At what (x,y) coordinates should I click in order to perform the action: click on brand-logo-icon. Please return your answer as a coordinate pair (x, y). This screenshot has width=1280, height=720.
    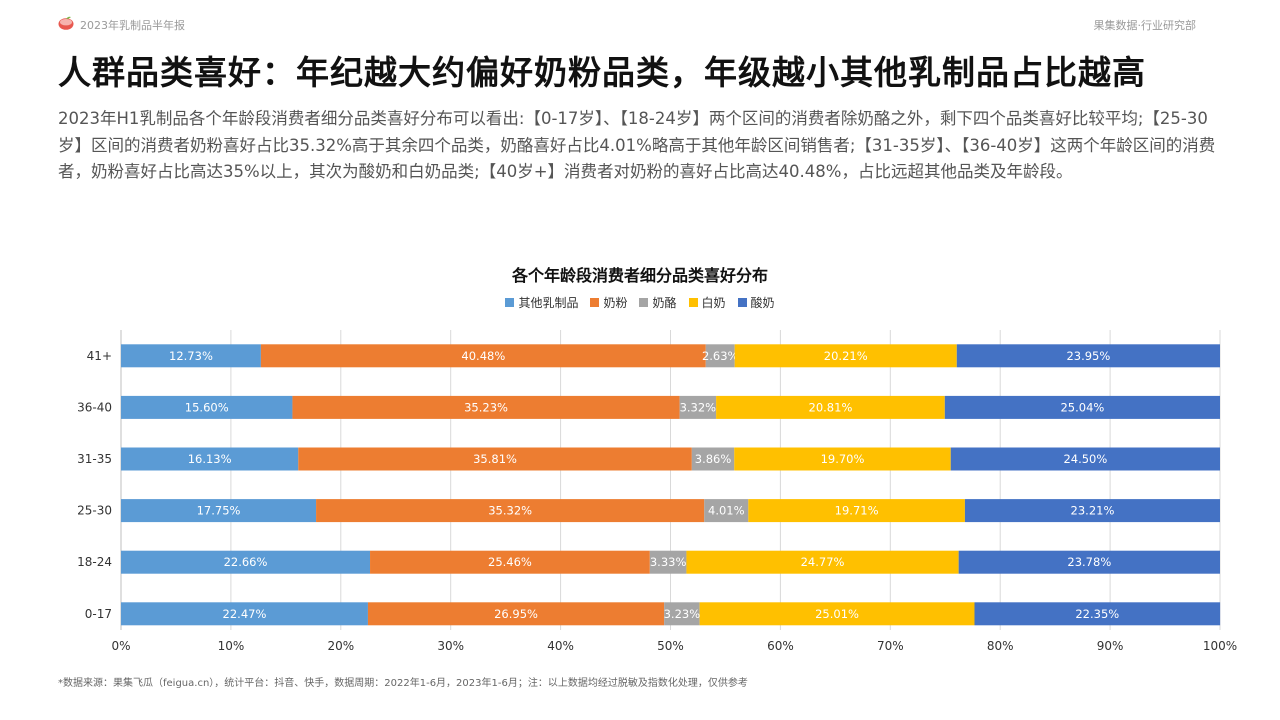
    Looking at the image, I should click on (66, 23).